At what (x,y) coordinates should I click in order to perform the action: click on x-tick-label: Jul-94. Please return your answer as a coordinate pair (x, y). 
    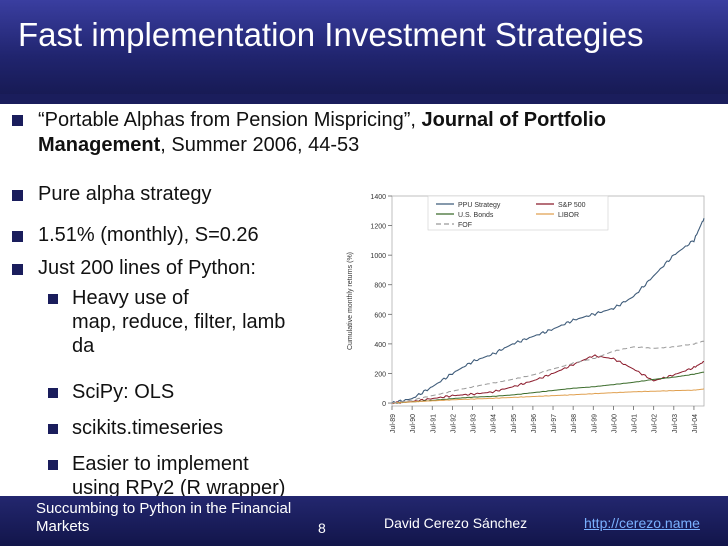
    Looking at the image, I should click on (494, 423).